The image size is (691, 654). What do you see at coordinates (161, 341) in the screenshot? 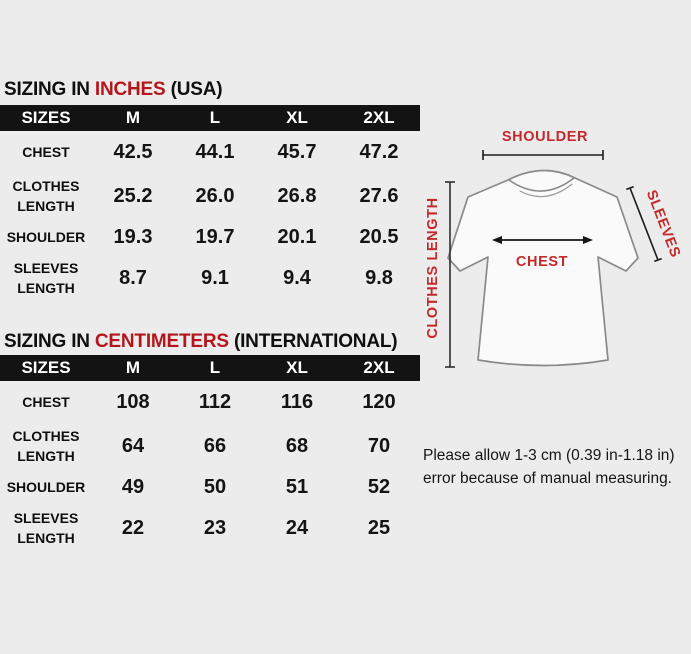
I see `title-accent: CENTIMETERS` at bounding box center [161, 341].